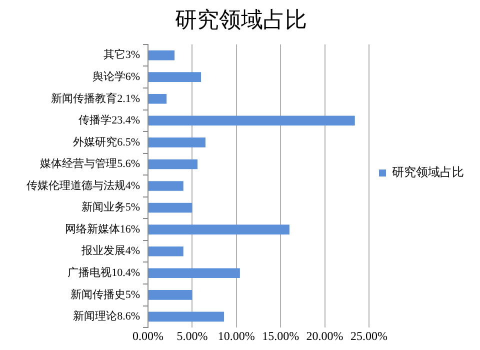 The width and height of the screenshot is (480, 350). What do you see at coordinates (90, 163) in the screenshot?
I see `y-tick-label: 媒体经营与管理5.6%` at bounding box center [90, 163].